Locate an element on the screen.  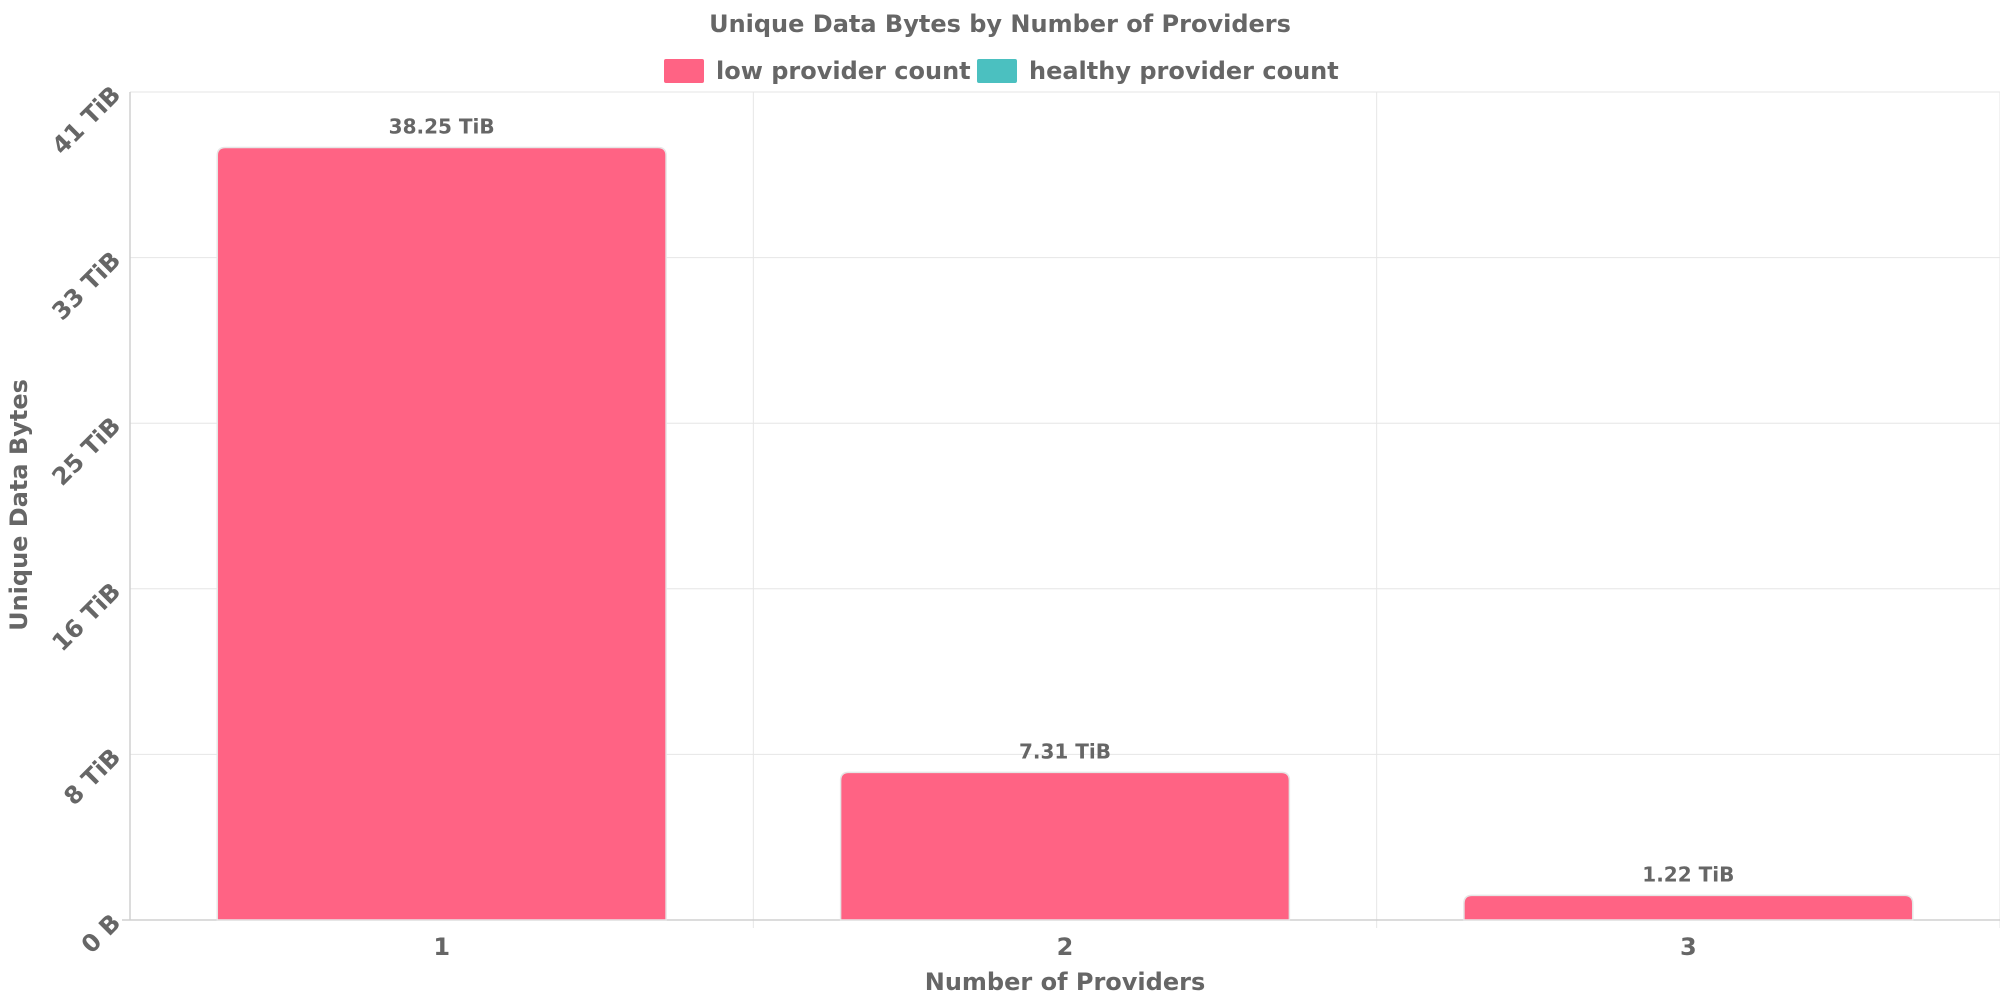
data-label-3: 1.22 TiB is located at coordinates (1688, 874).